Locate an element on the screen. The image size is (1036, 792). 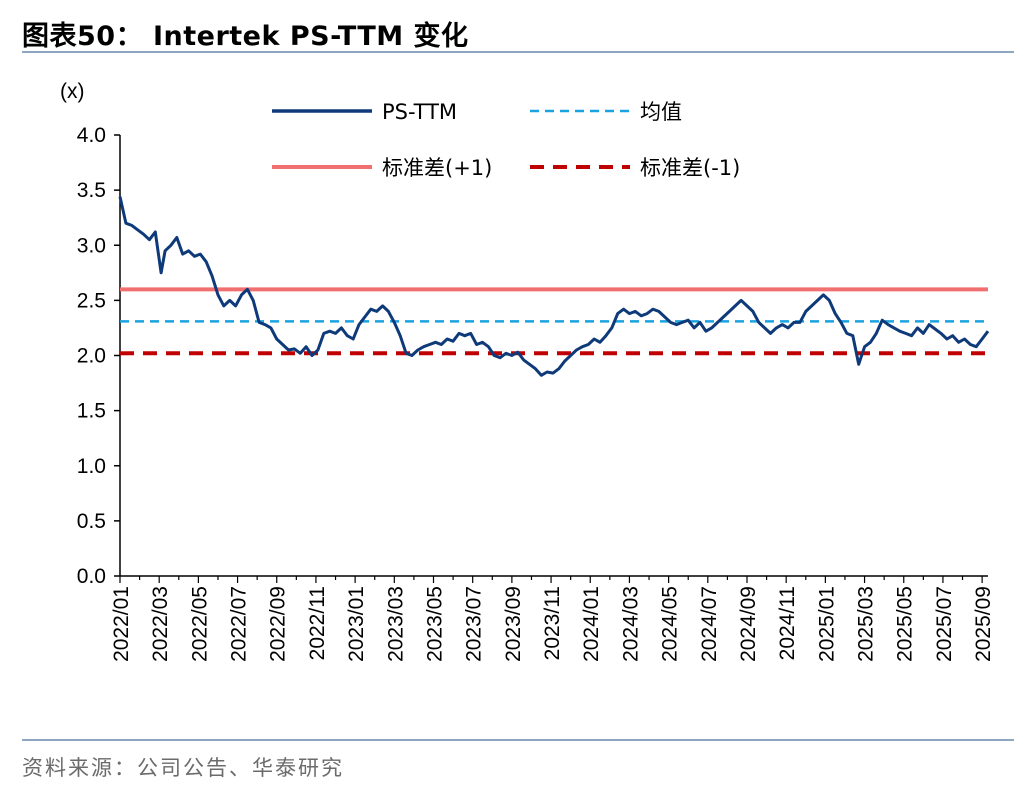
y-unit-label: (x) is located at coordinates (72, 91).